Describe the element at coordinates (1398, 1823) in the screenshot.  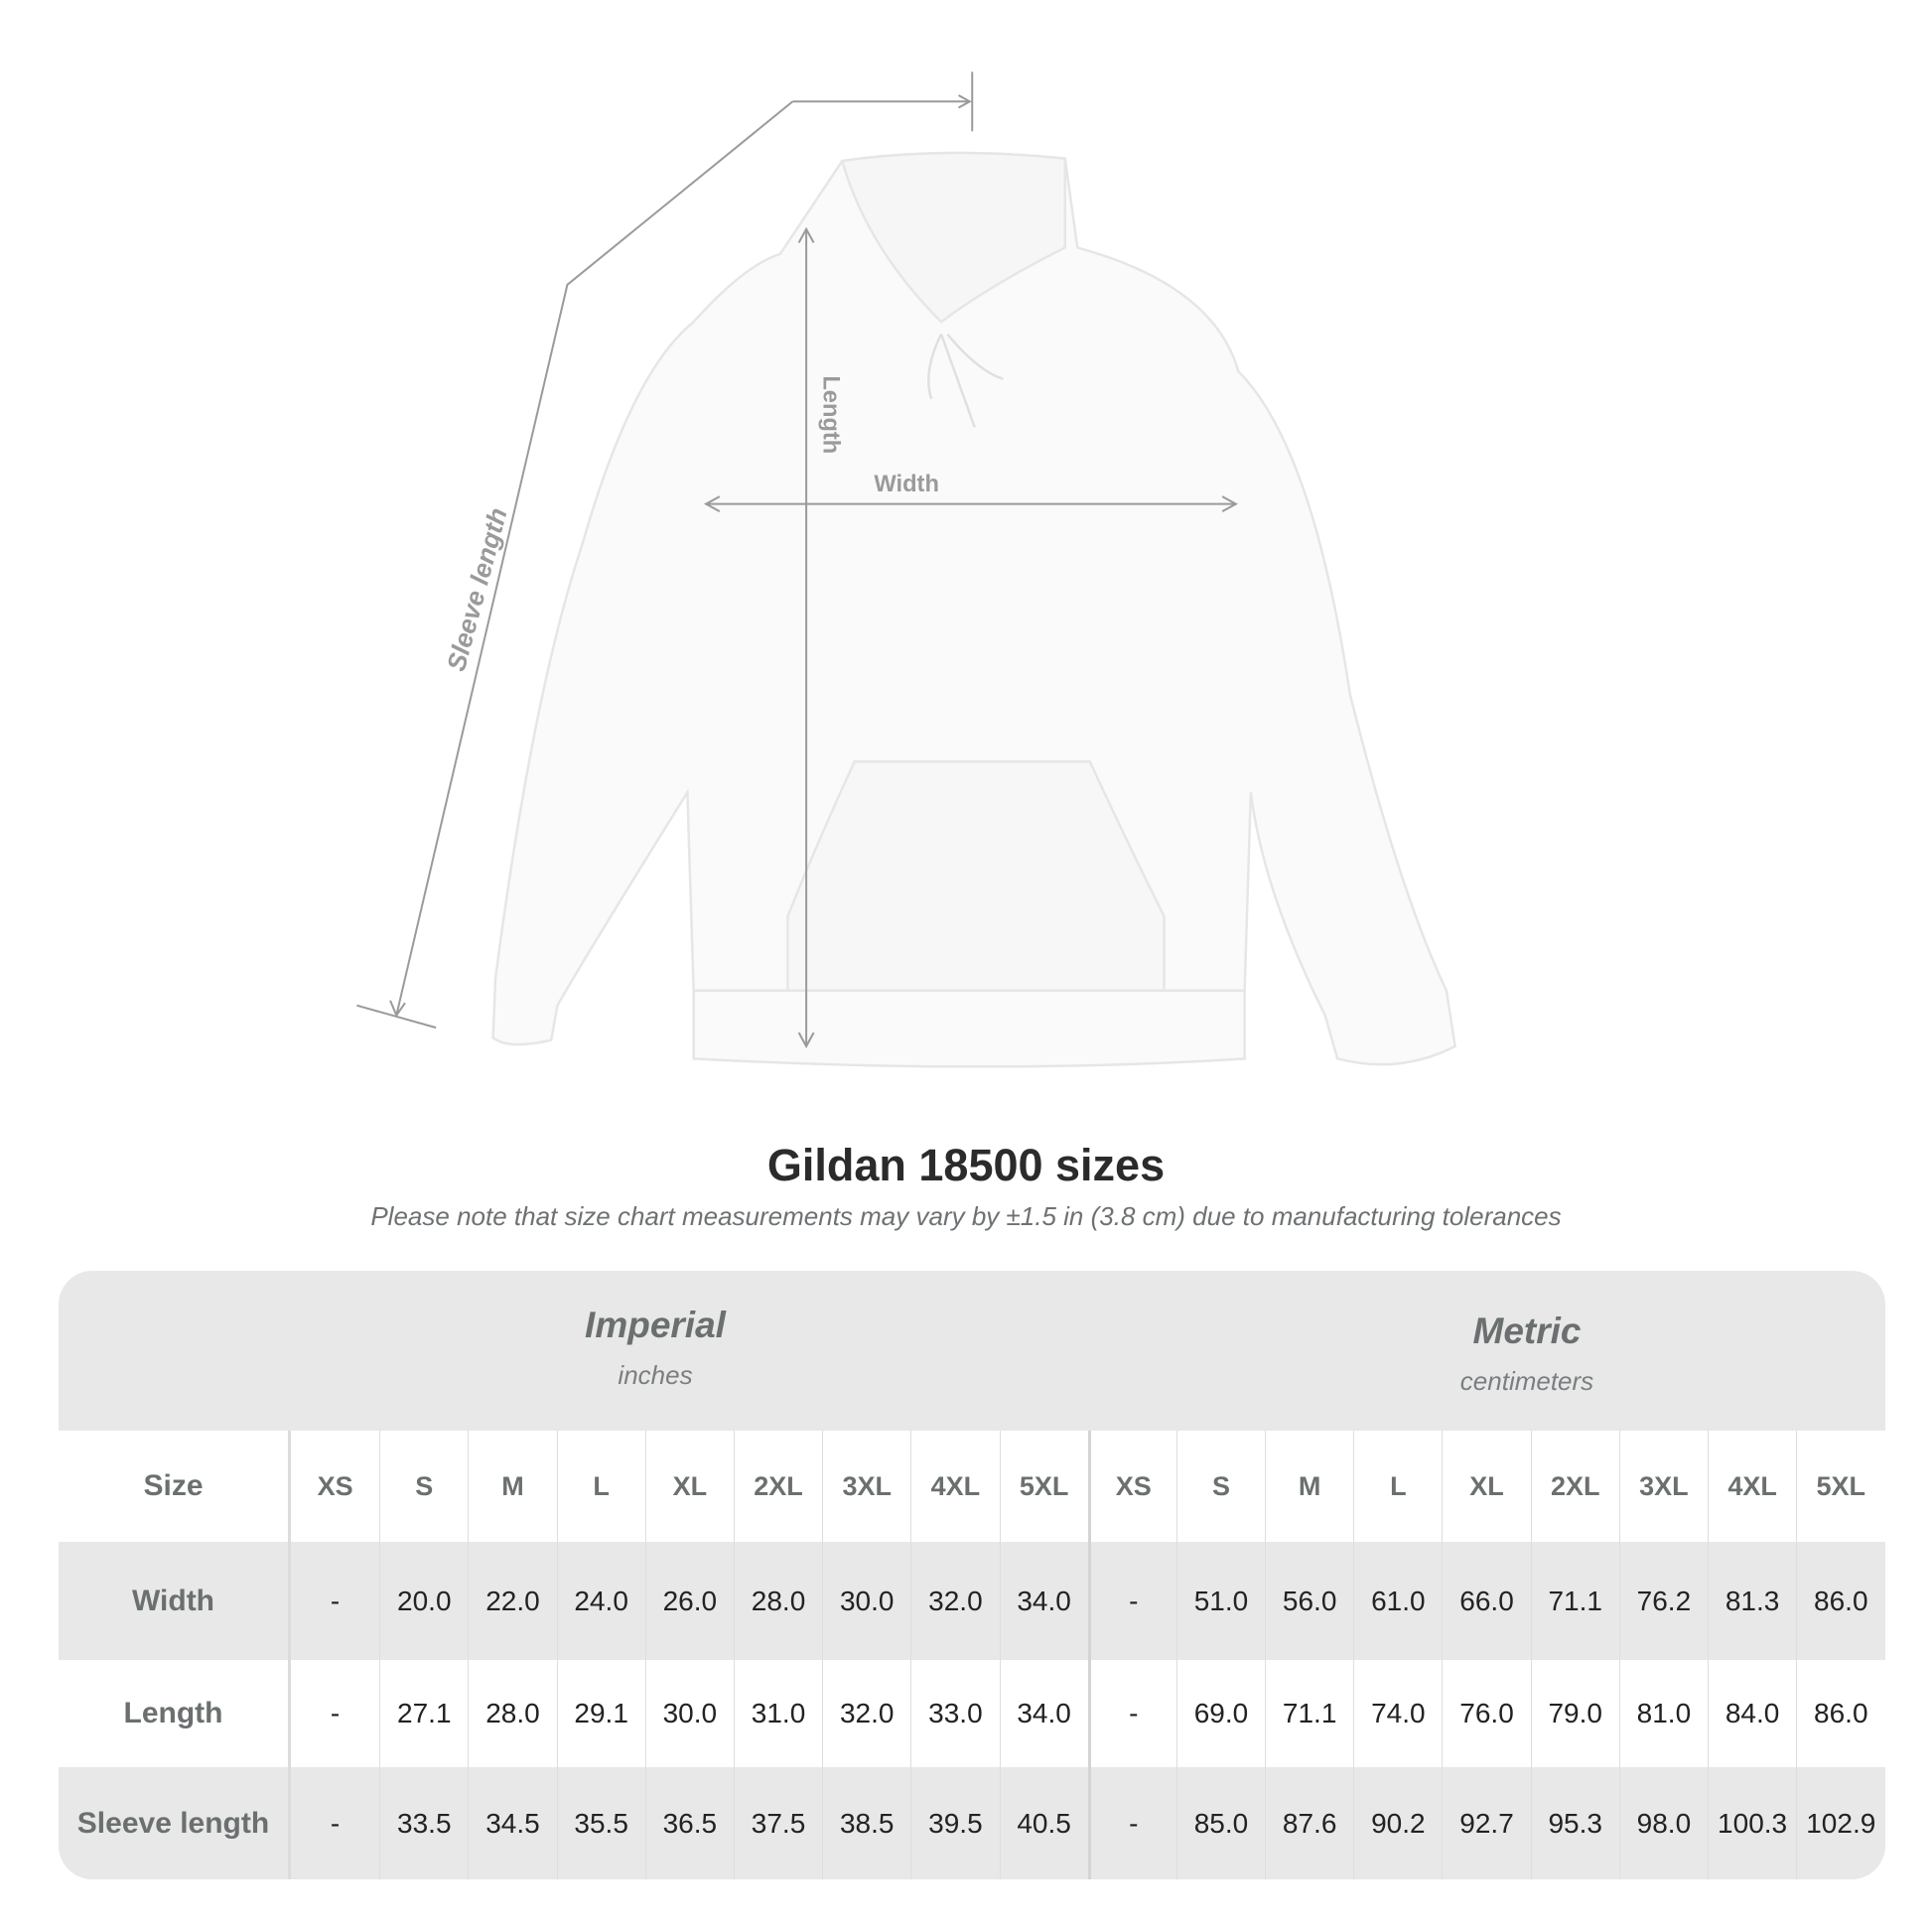
I see `metric-value-cell: 90.2` at that location.